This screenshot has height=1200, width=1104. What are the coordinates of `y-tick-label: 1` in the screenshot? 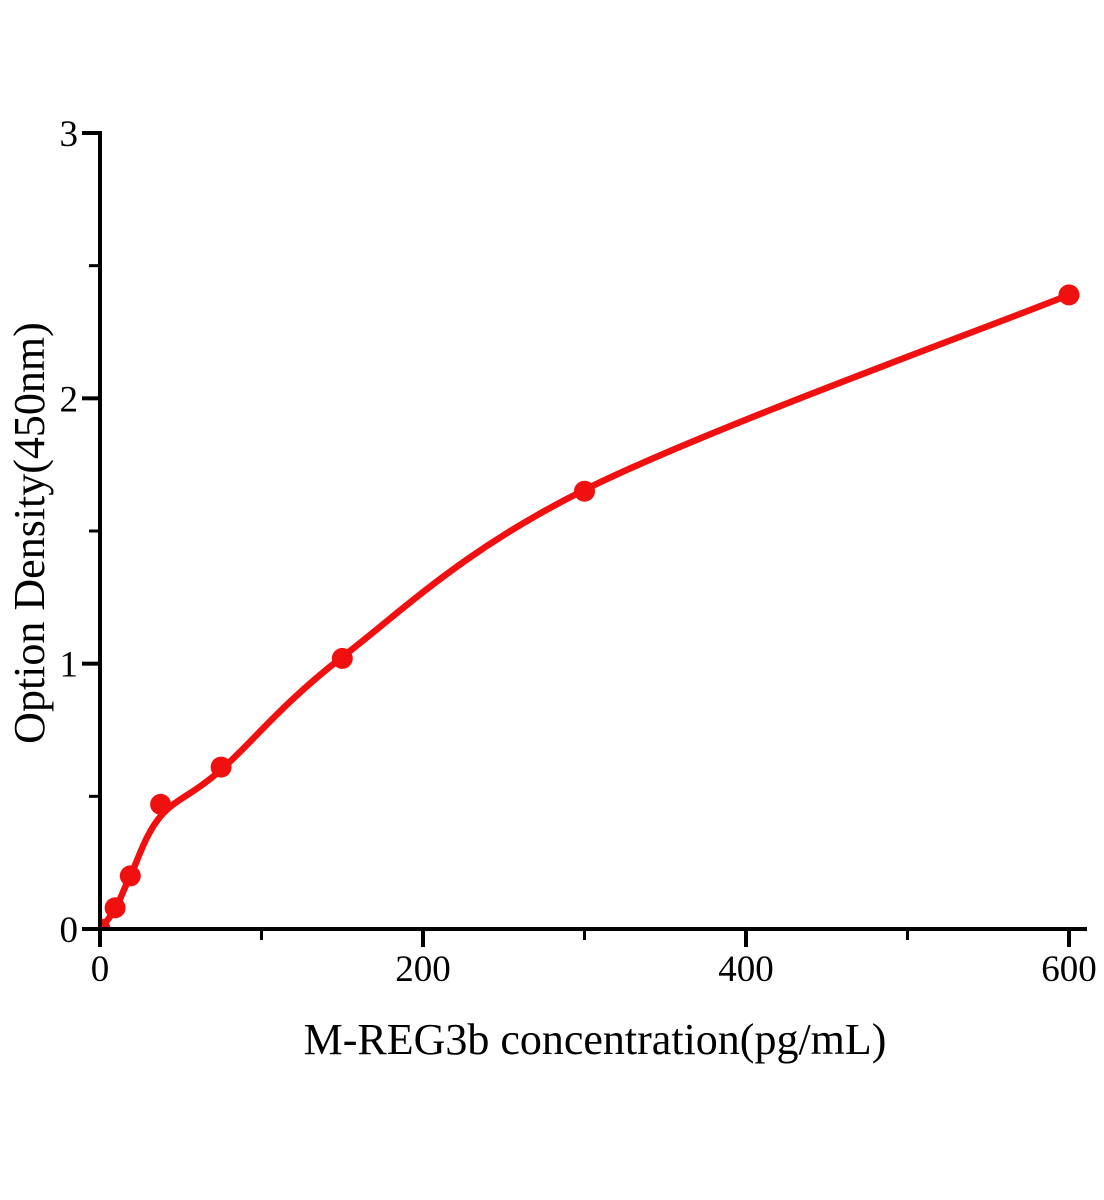 It's located at (69, 665).